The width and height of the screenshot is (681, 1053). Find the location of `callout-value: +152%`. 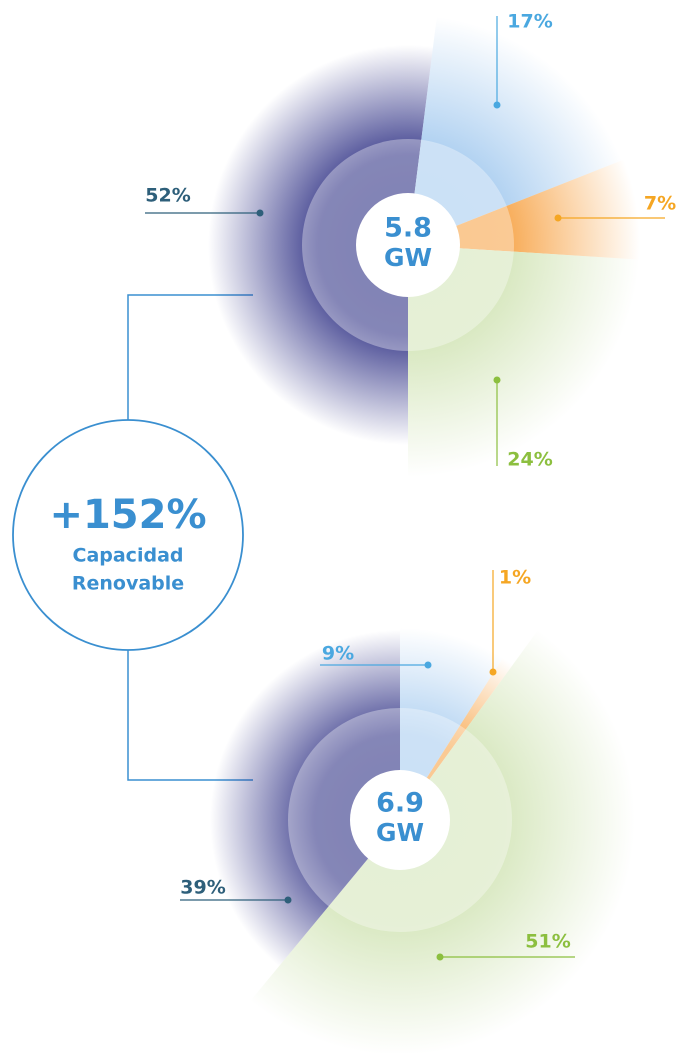

callout-value: +152% is located at coordinates (127, 515).